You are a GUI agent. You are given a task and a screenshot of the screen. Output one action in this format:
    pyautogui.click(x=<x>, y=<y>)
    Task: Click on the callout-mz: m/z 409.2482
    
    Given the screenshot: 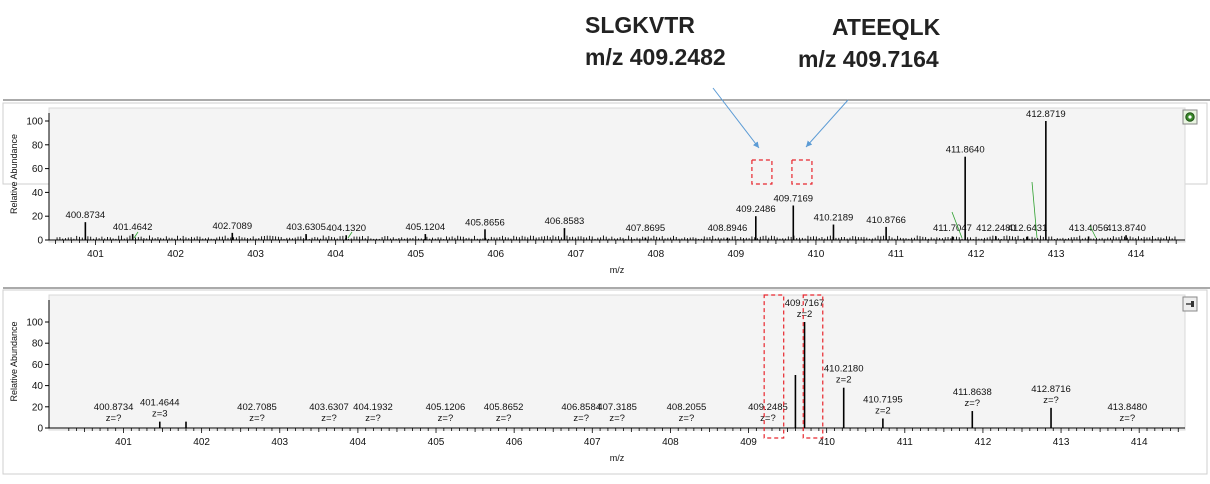 What is the action you would take?
    pyautogui.click(x=655, y=57)
    